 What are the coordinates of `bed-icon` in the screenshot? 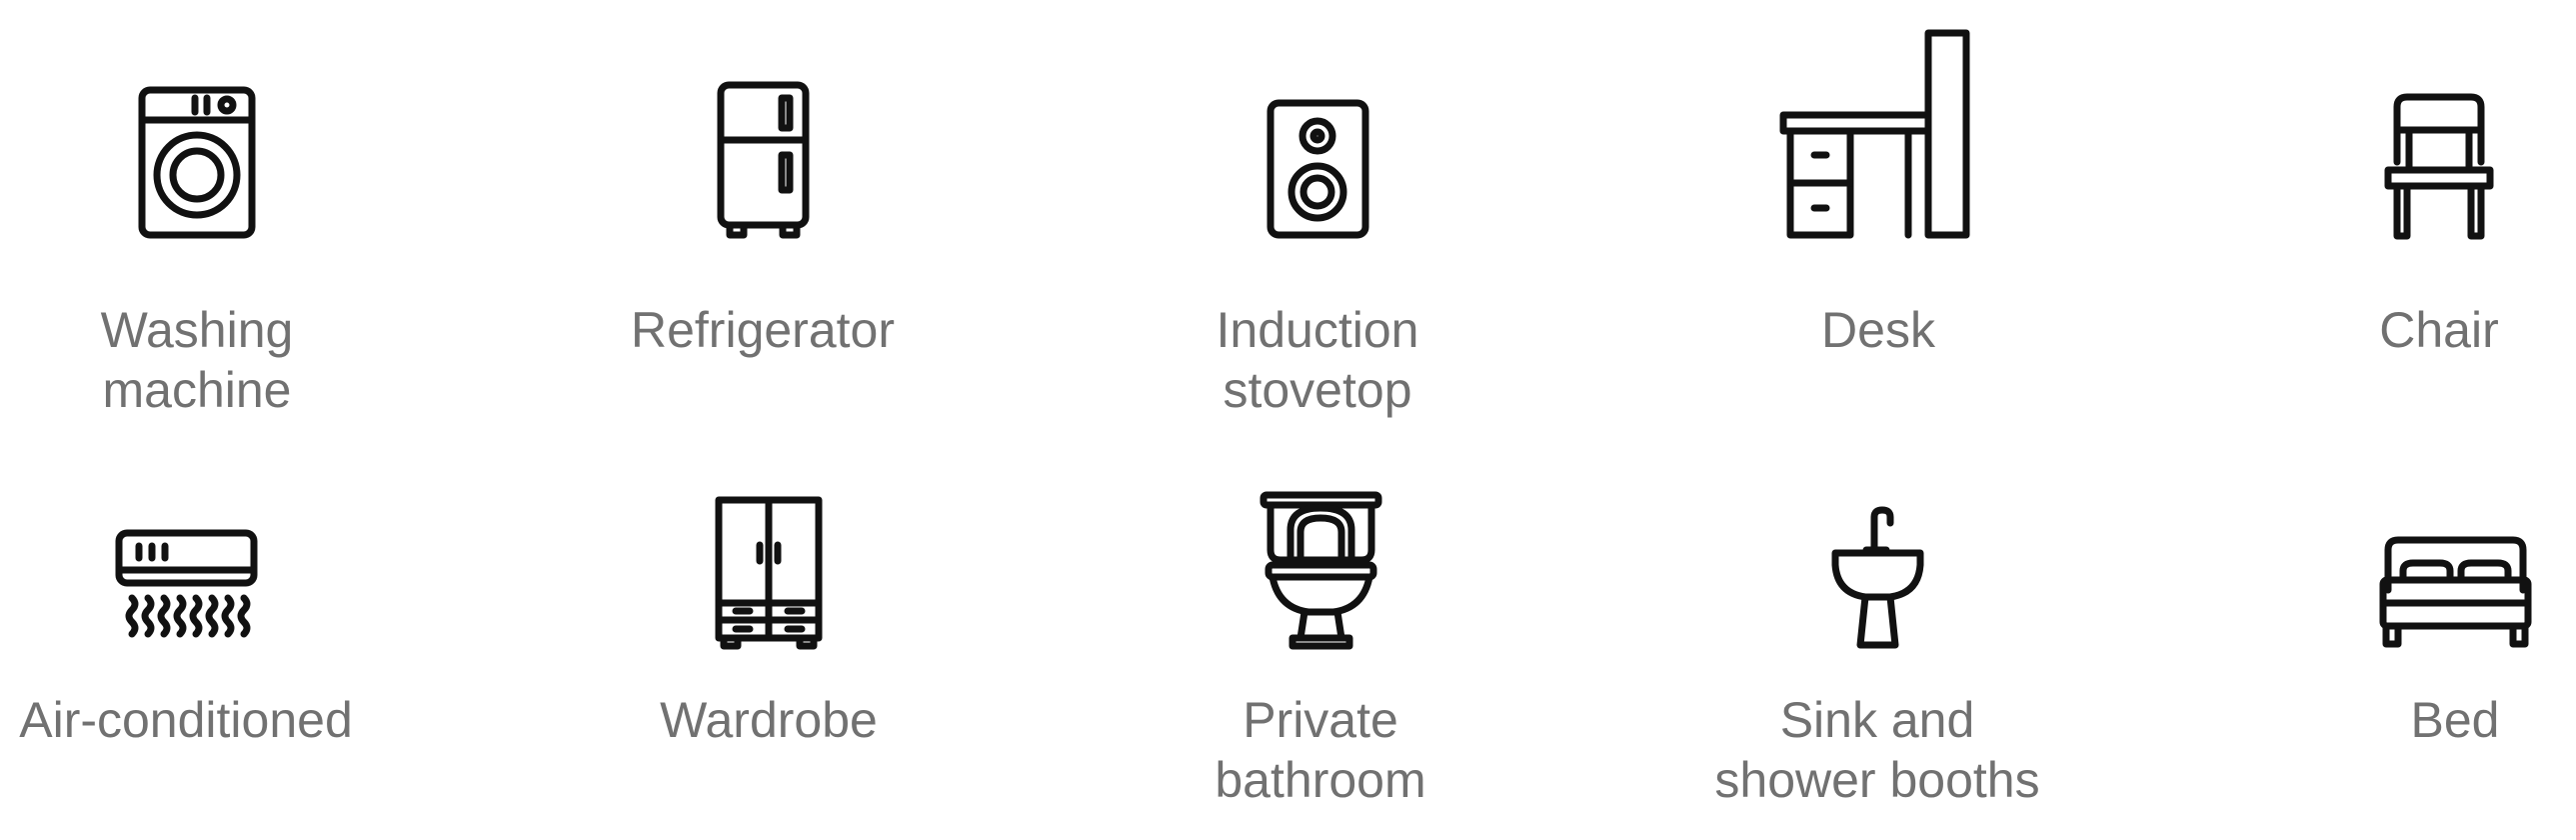 It's located at (2455, 592).